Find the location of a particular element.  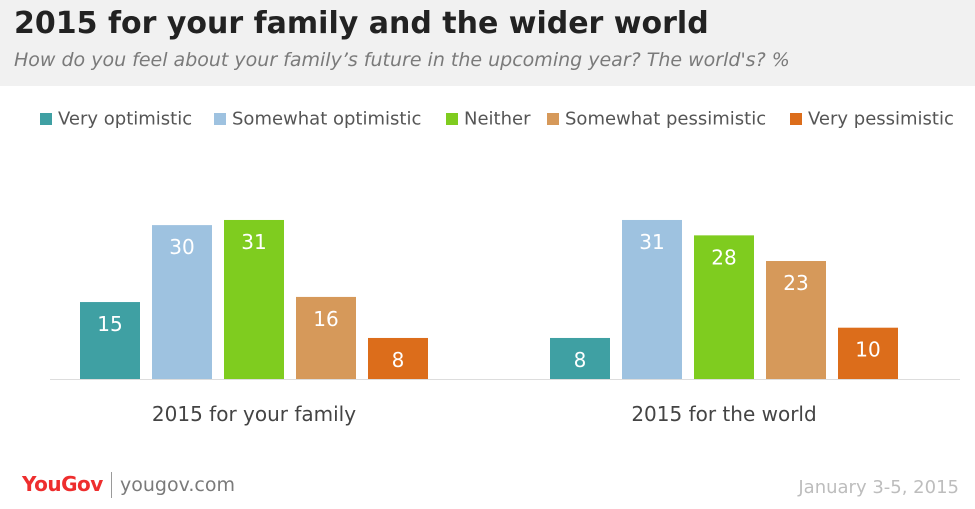

data-label-2015-for-the-world-neither: 28 is located at coordinates (723, 257).